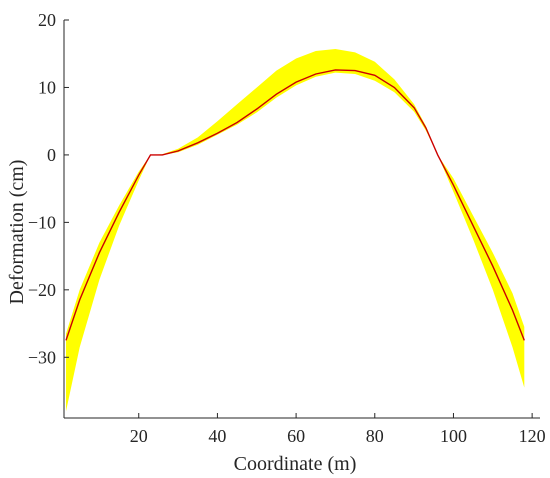  I want to click on x-tick-label: 40, so click(217, 436).